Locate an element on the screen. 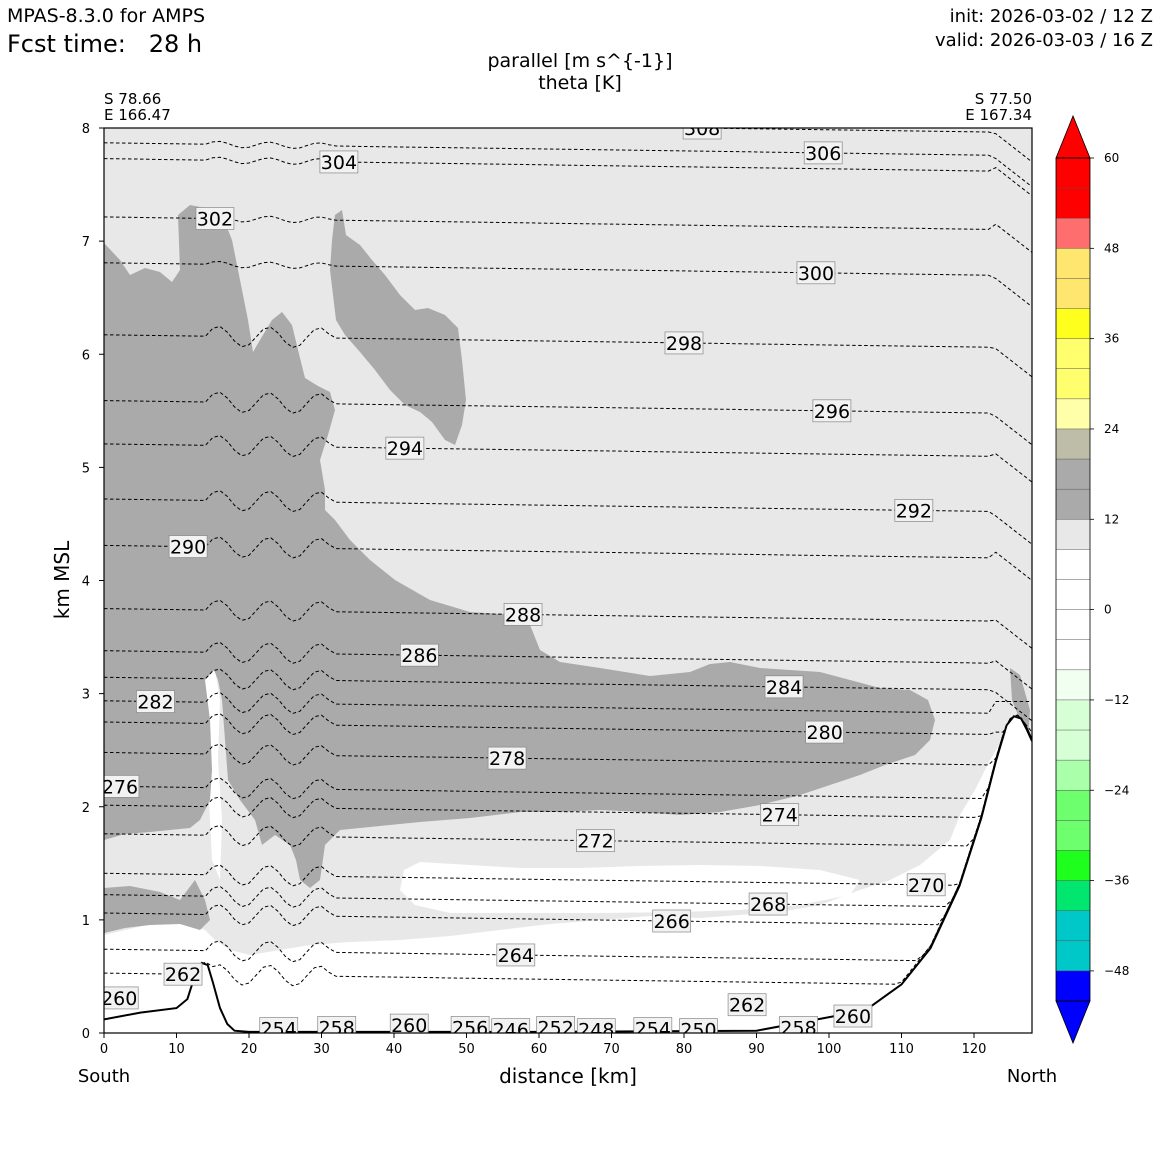 This screenshot has width=1160, height=1160. x-tick-label: 80 is located at coordinates (684, 1049).